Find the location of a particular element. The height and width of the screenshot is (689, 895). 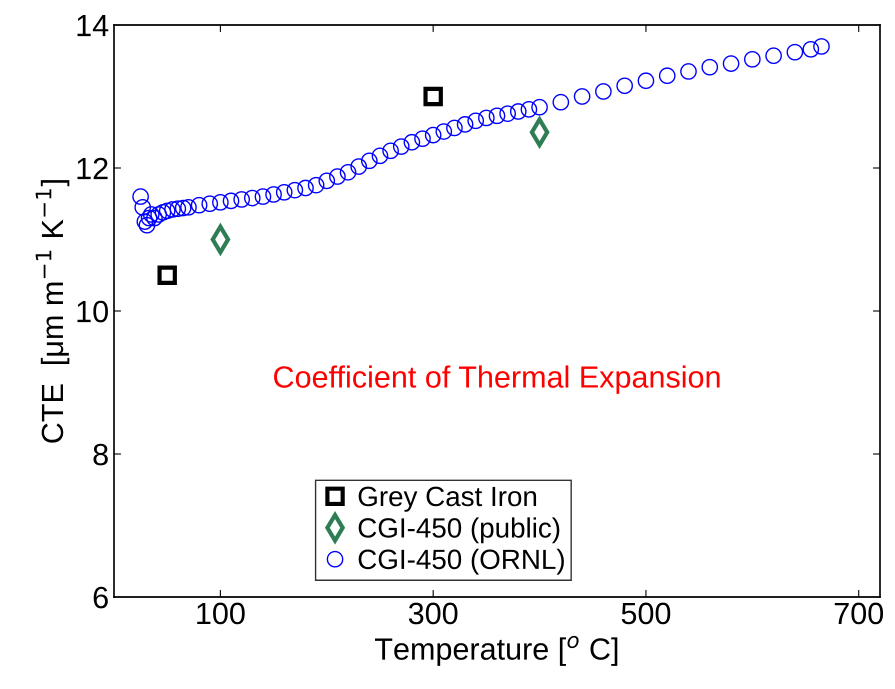

legend-label: CGI-450 (public) is located at coordinates (459, 530).